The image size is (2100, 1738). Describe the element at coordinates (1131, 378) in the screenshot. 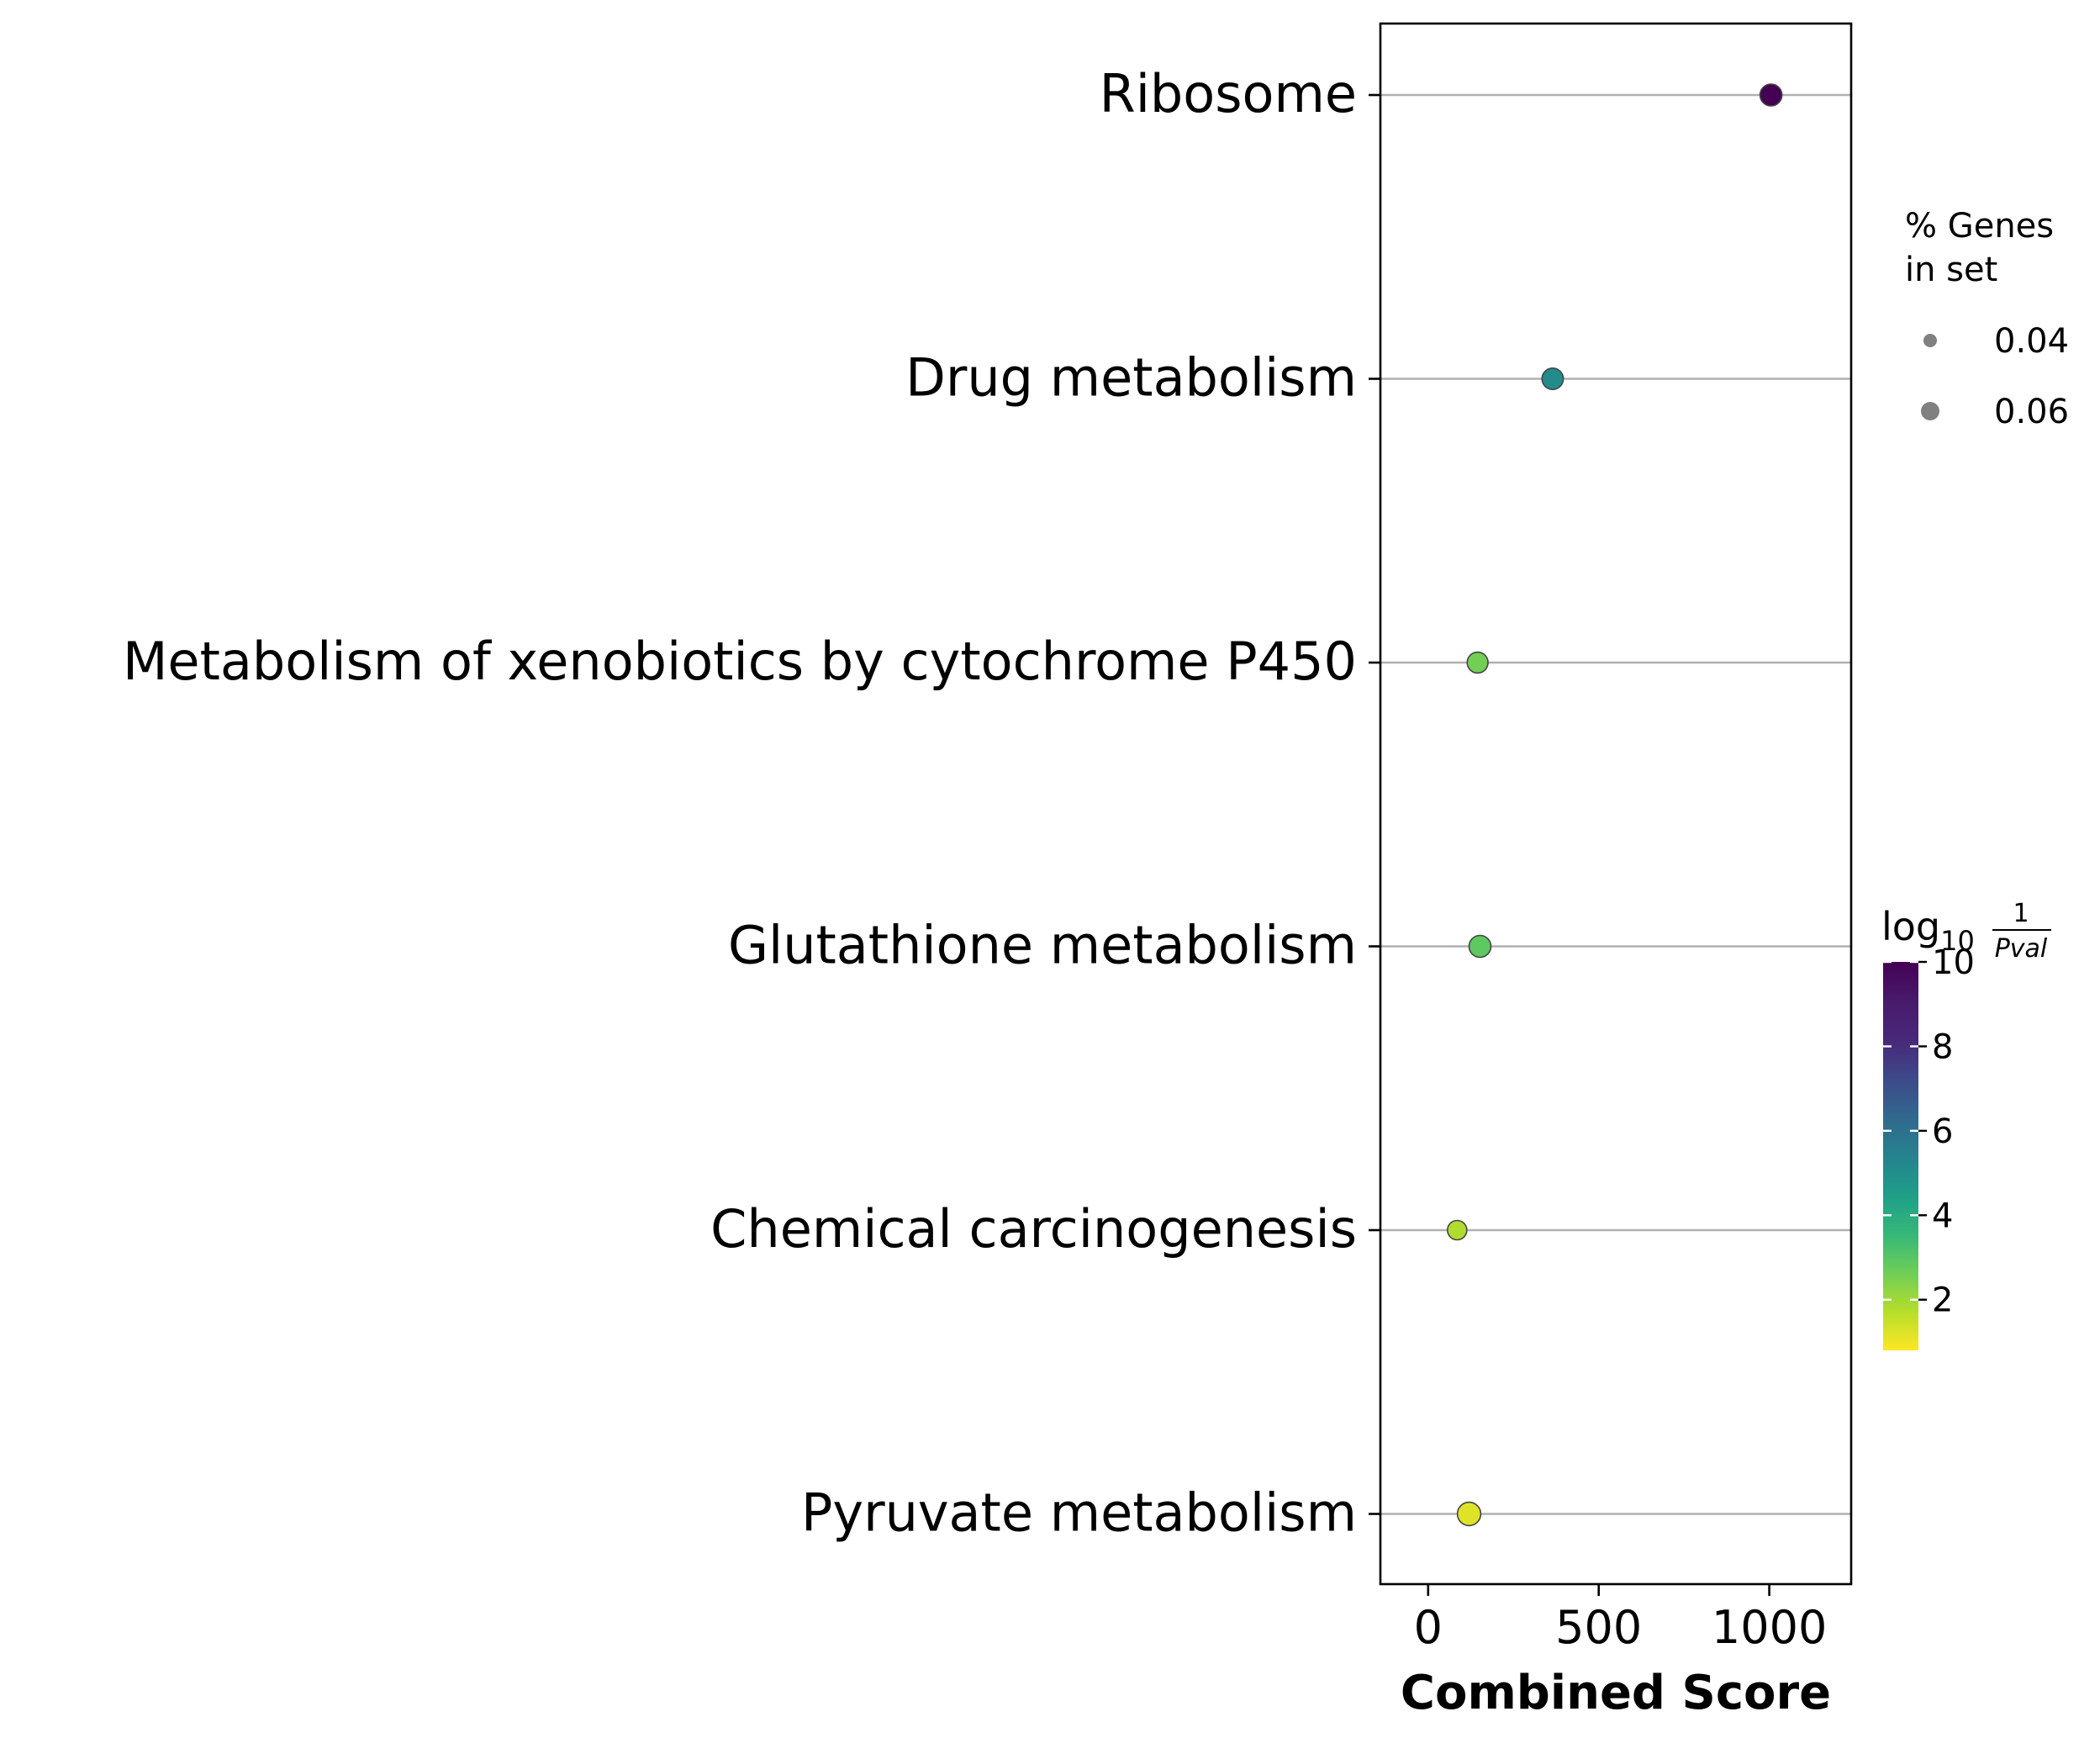

I see `y-tick-label: Drug metabolism` at that location.